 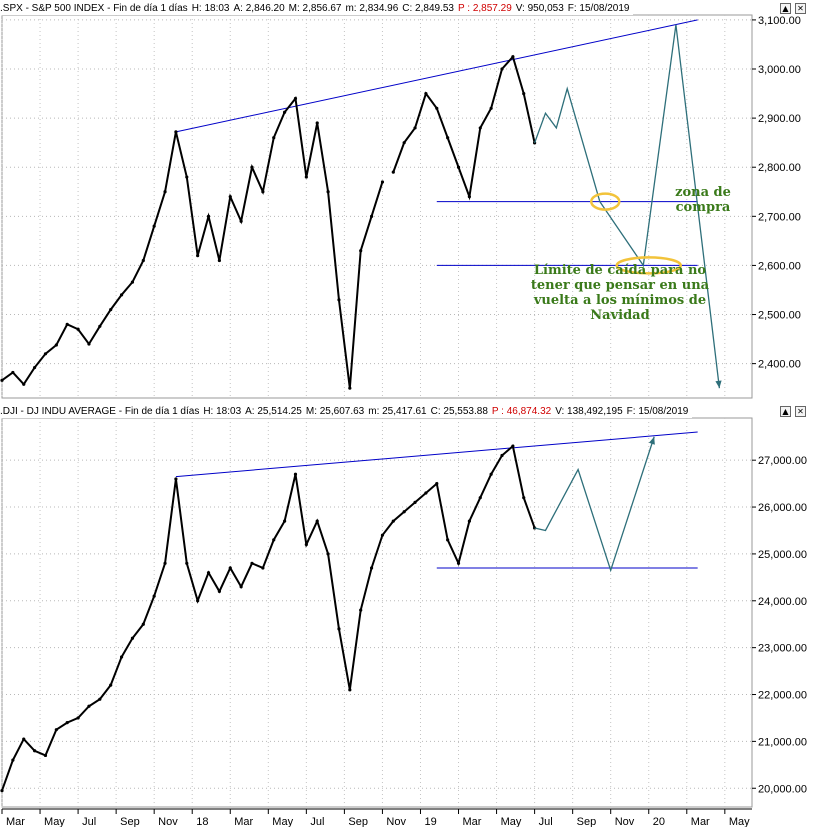 I want to click on dji-ytick-label: 21,000.00, so click(x=782, y=742).